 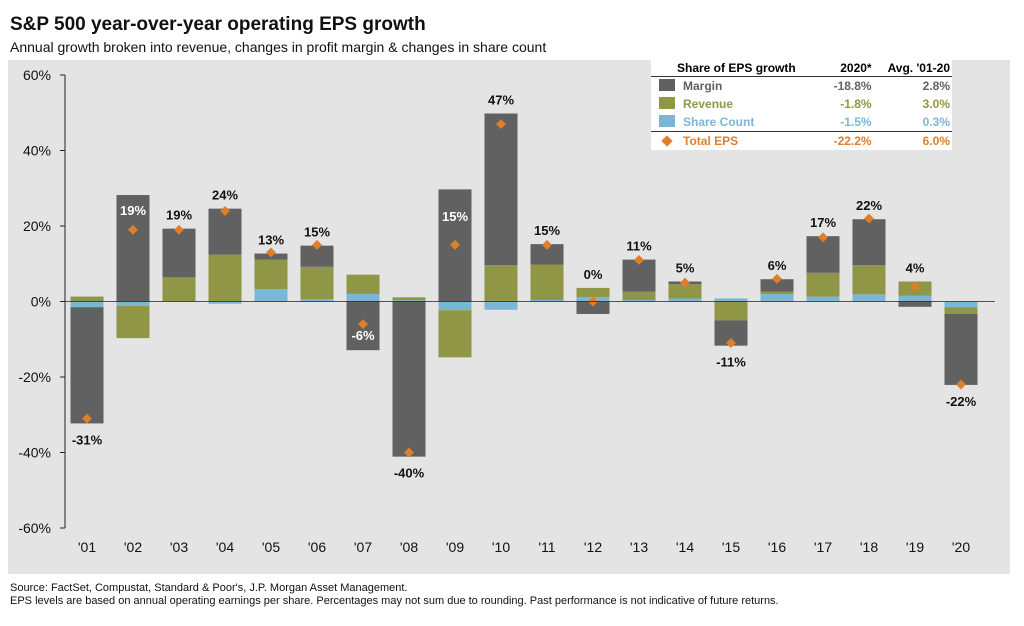 I want to click on x-tick-label: '12, so click(x=593, y=547).